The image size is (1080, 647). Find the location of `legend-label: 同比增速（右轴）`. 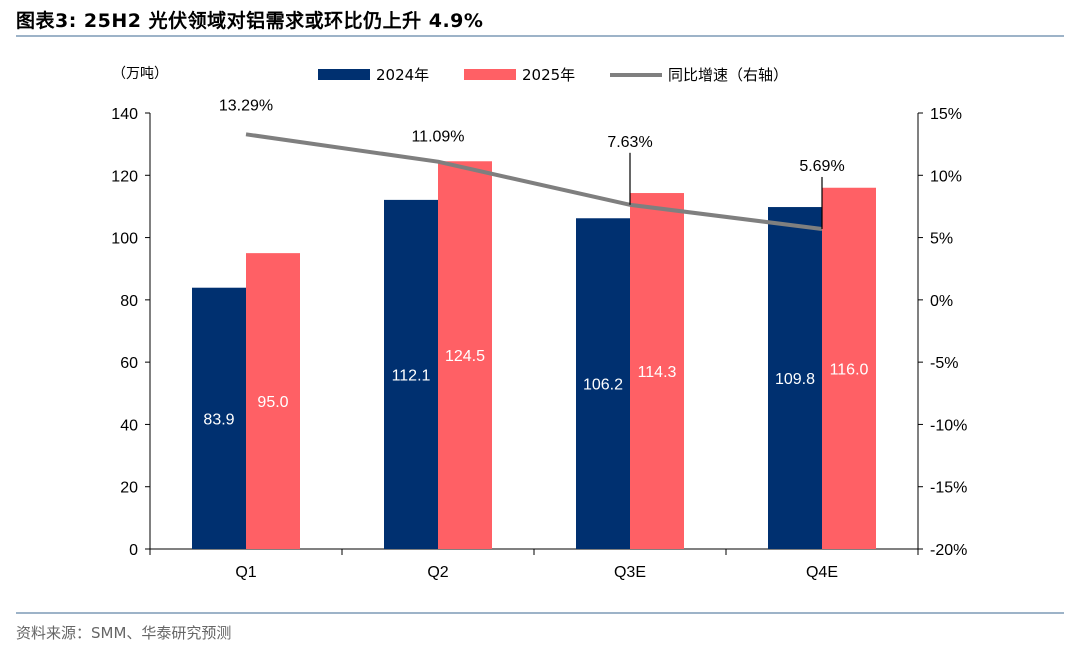

legend-label: 同比增速（右轴） is located at coordinates (728, 75).